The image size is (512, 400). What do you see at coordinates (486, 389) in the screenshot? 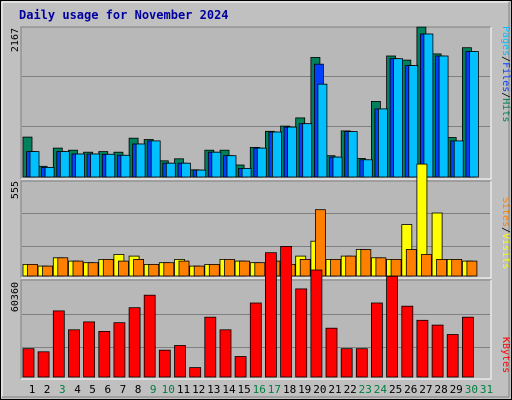
I see `x-tick-label-31: 31` at bounding box center [486, 389].